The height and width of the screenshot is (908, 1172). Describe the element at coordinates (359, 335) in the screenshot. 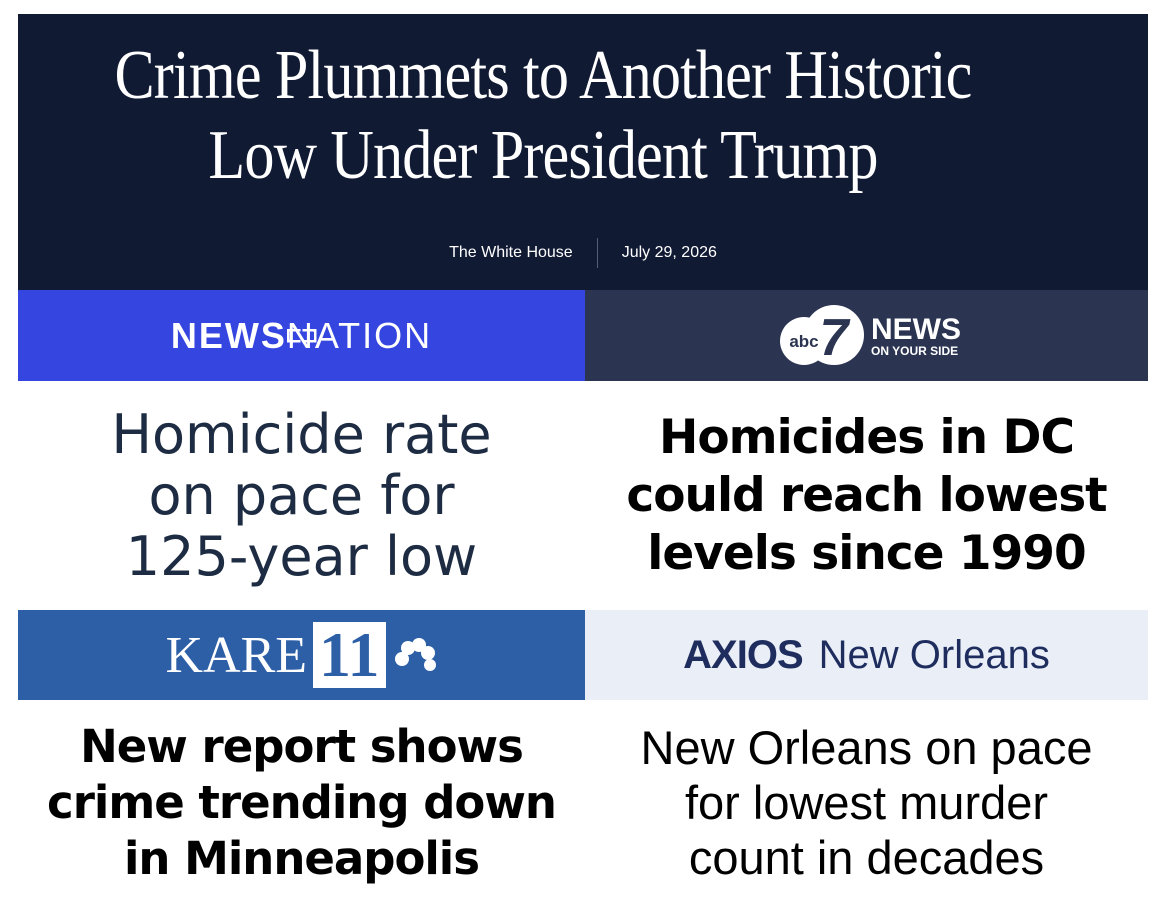

I see `logo-regular: NATION` at that location.